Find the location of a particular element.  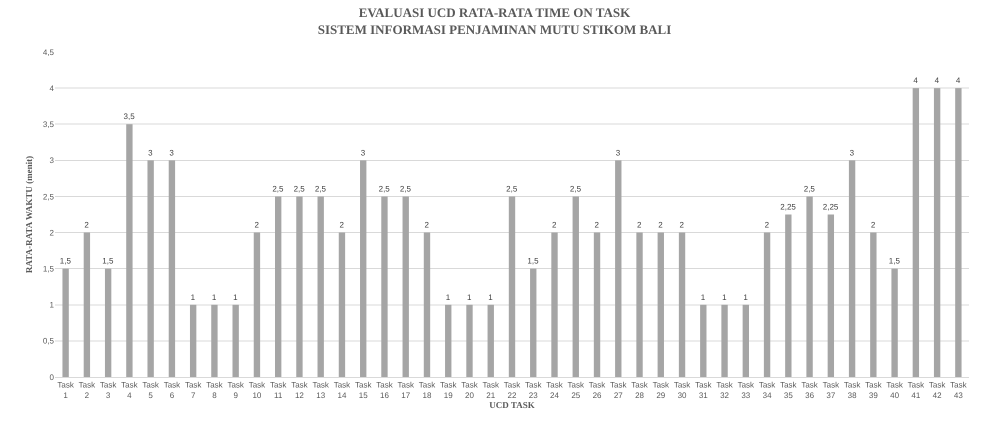

data-label: 1,5 is located at coordinates (533, 261).